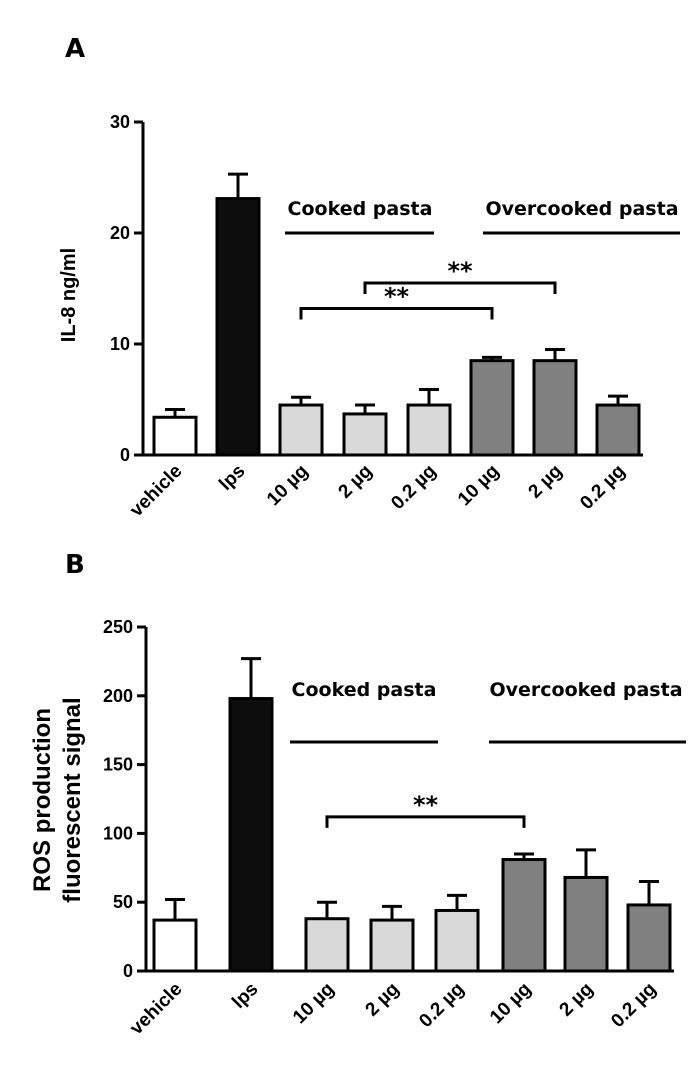 Image resolution: width=700 pixels, height=1066 pixels. Describe the element at coordinates (581, 209) in the screenshot. I see `chart-a-group-label: Overcooked pasta` at that location.